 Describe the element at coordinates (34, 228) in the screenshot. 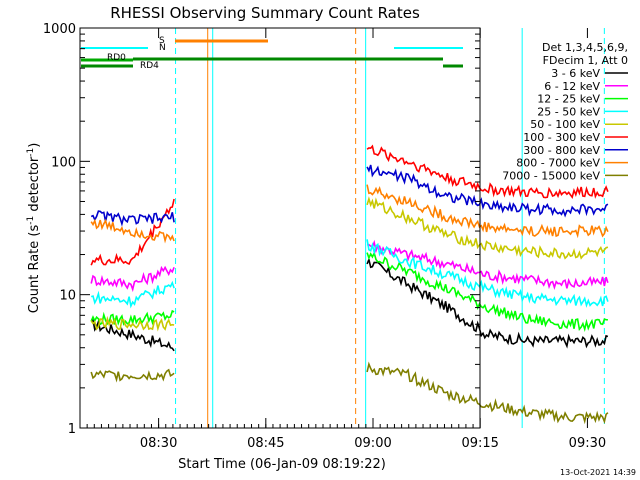

I see `y-axis-label: Count Rate (s-1 detector-1)` at that location.